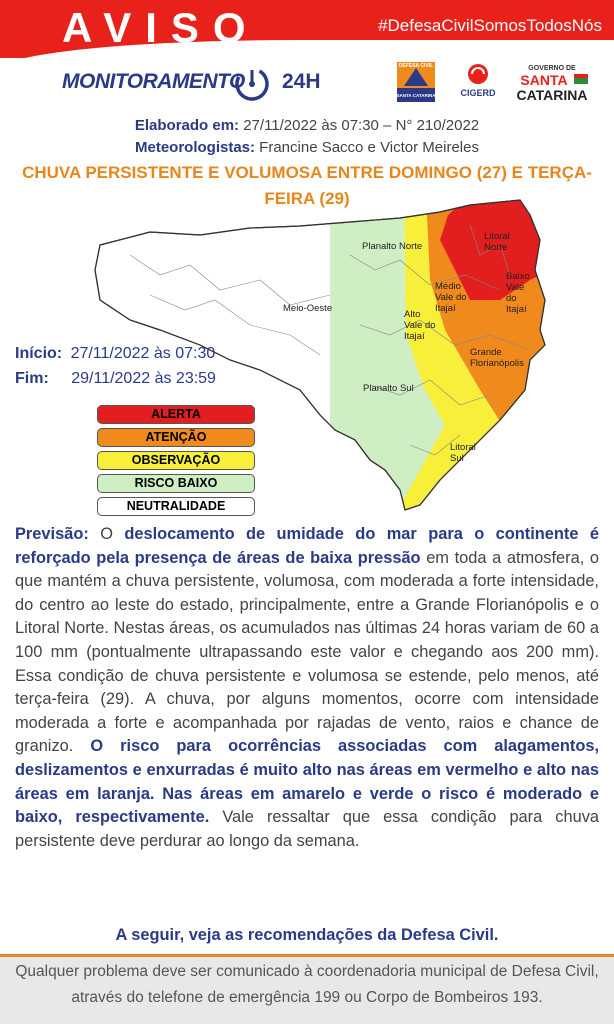 This screenshot has height=1024, width=614. What do you see at coordinates (39, 353) in the screenshot?
I see `start-label: Início:` at bounding box center [39, 353].